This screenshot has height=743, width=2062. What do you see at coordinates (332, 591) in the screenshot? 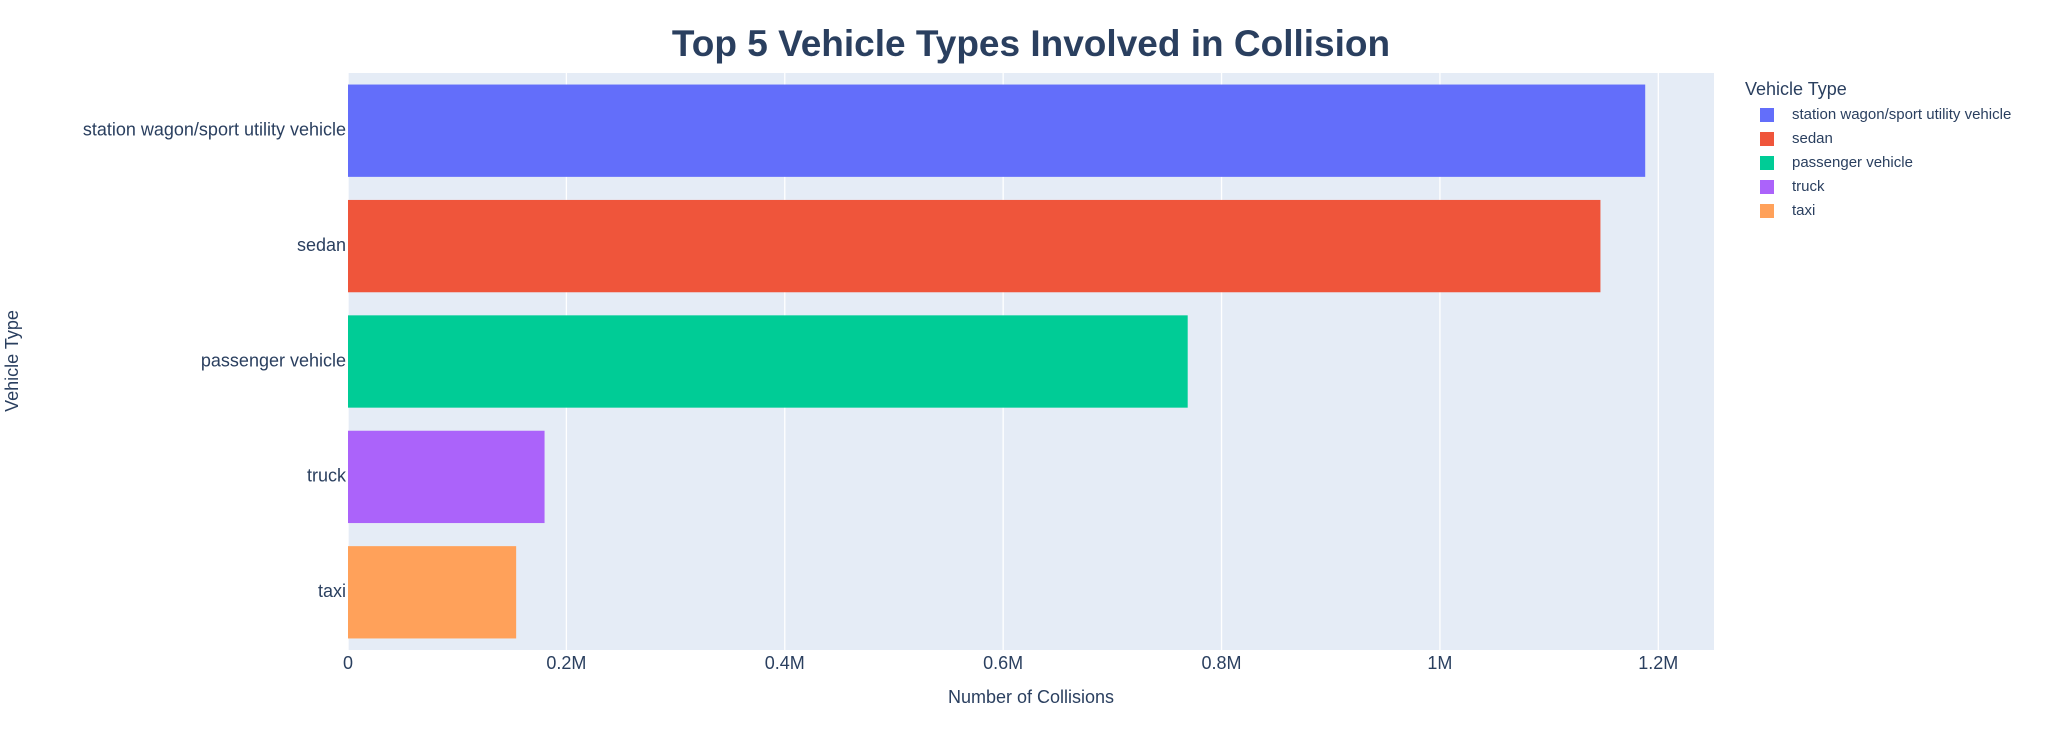
I see `y-tick-label: taxi` at bounding box center [332, 591].